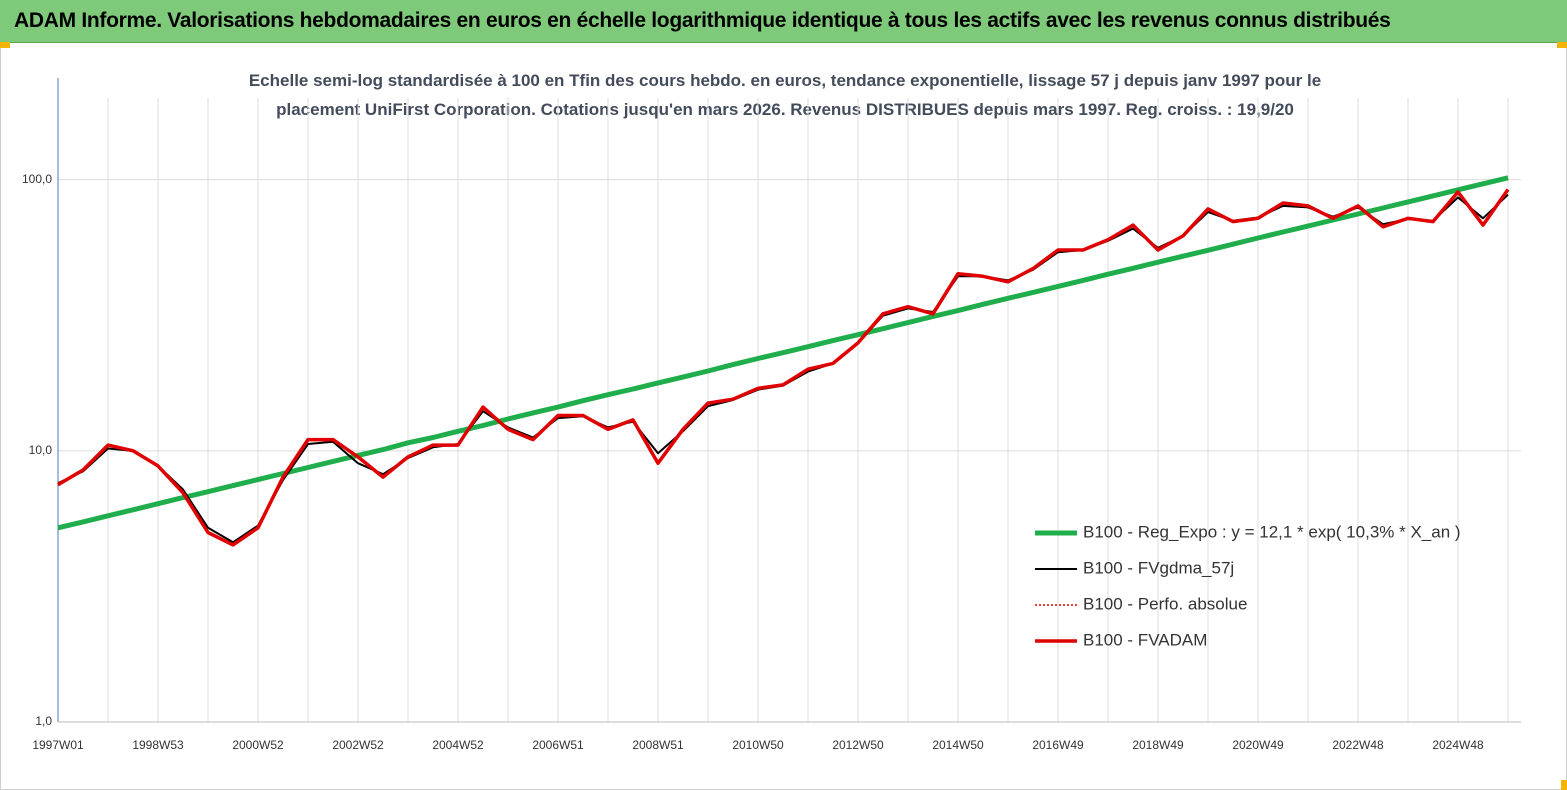  Describe the element at coordinates (1145, 639) in the screenshot. I see `legend-label: B100 - FVADAM` at that location.